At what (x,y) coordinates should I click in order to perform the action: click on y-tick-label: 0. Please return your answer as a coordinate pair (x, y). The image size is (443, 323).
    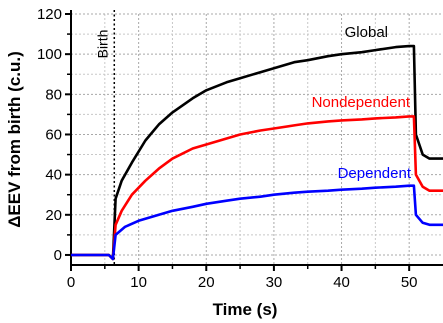
    Looking at the image, I should click on (58, 255).